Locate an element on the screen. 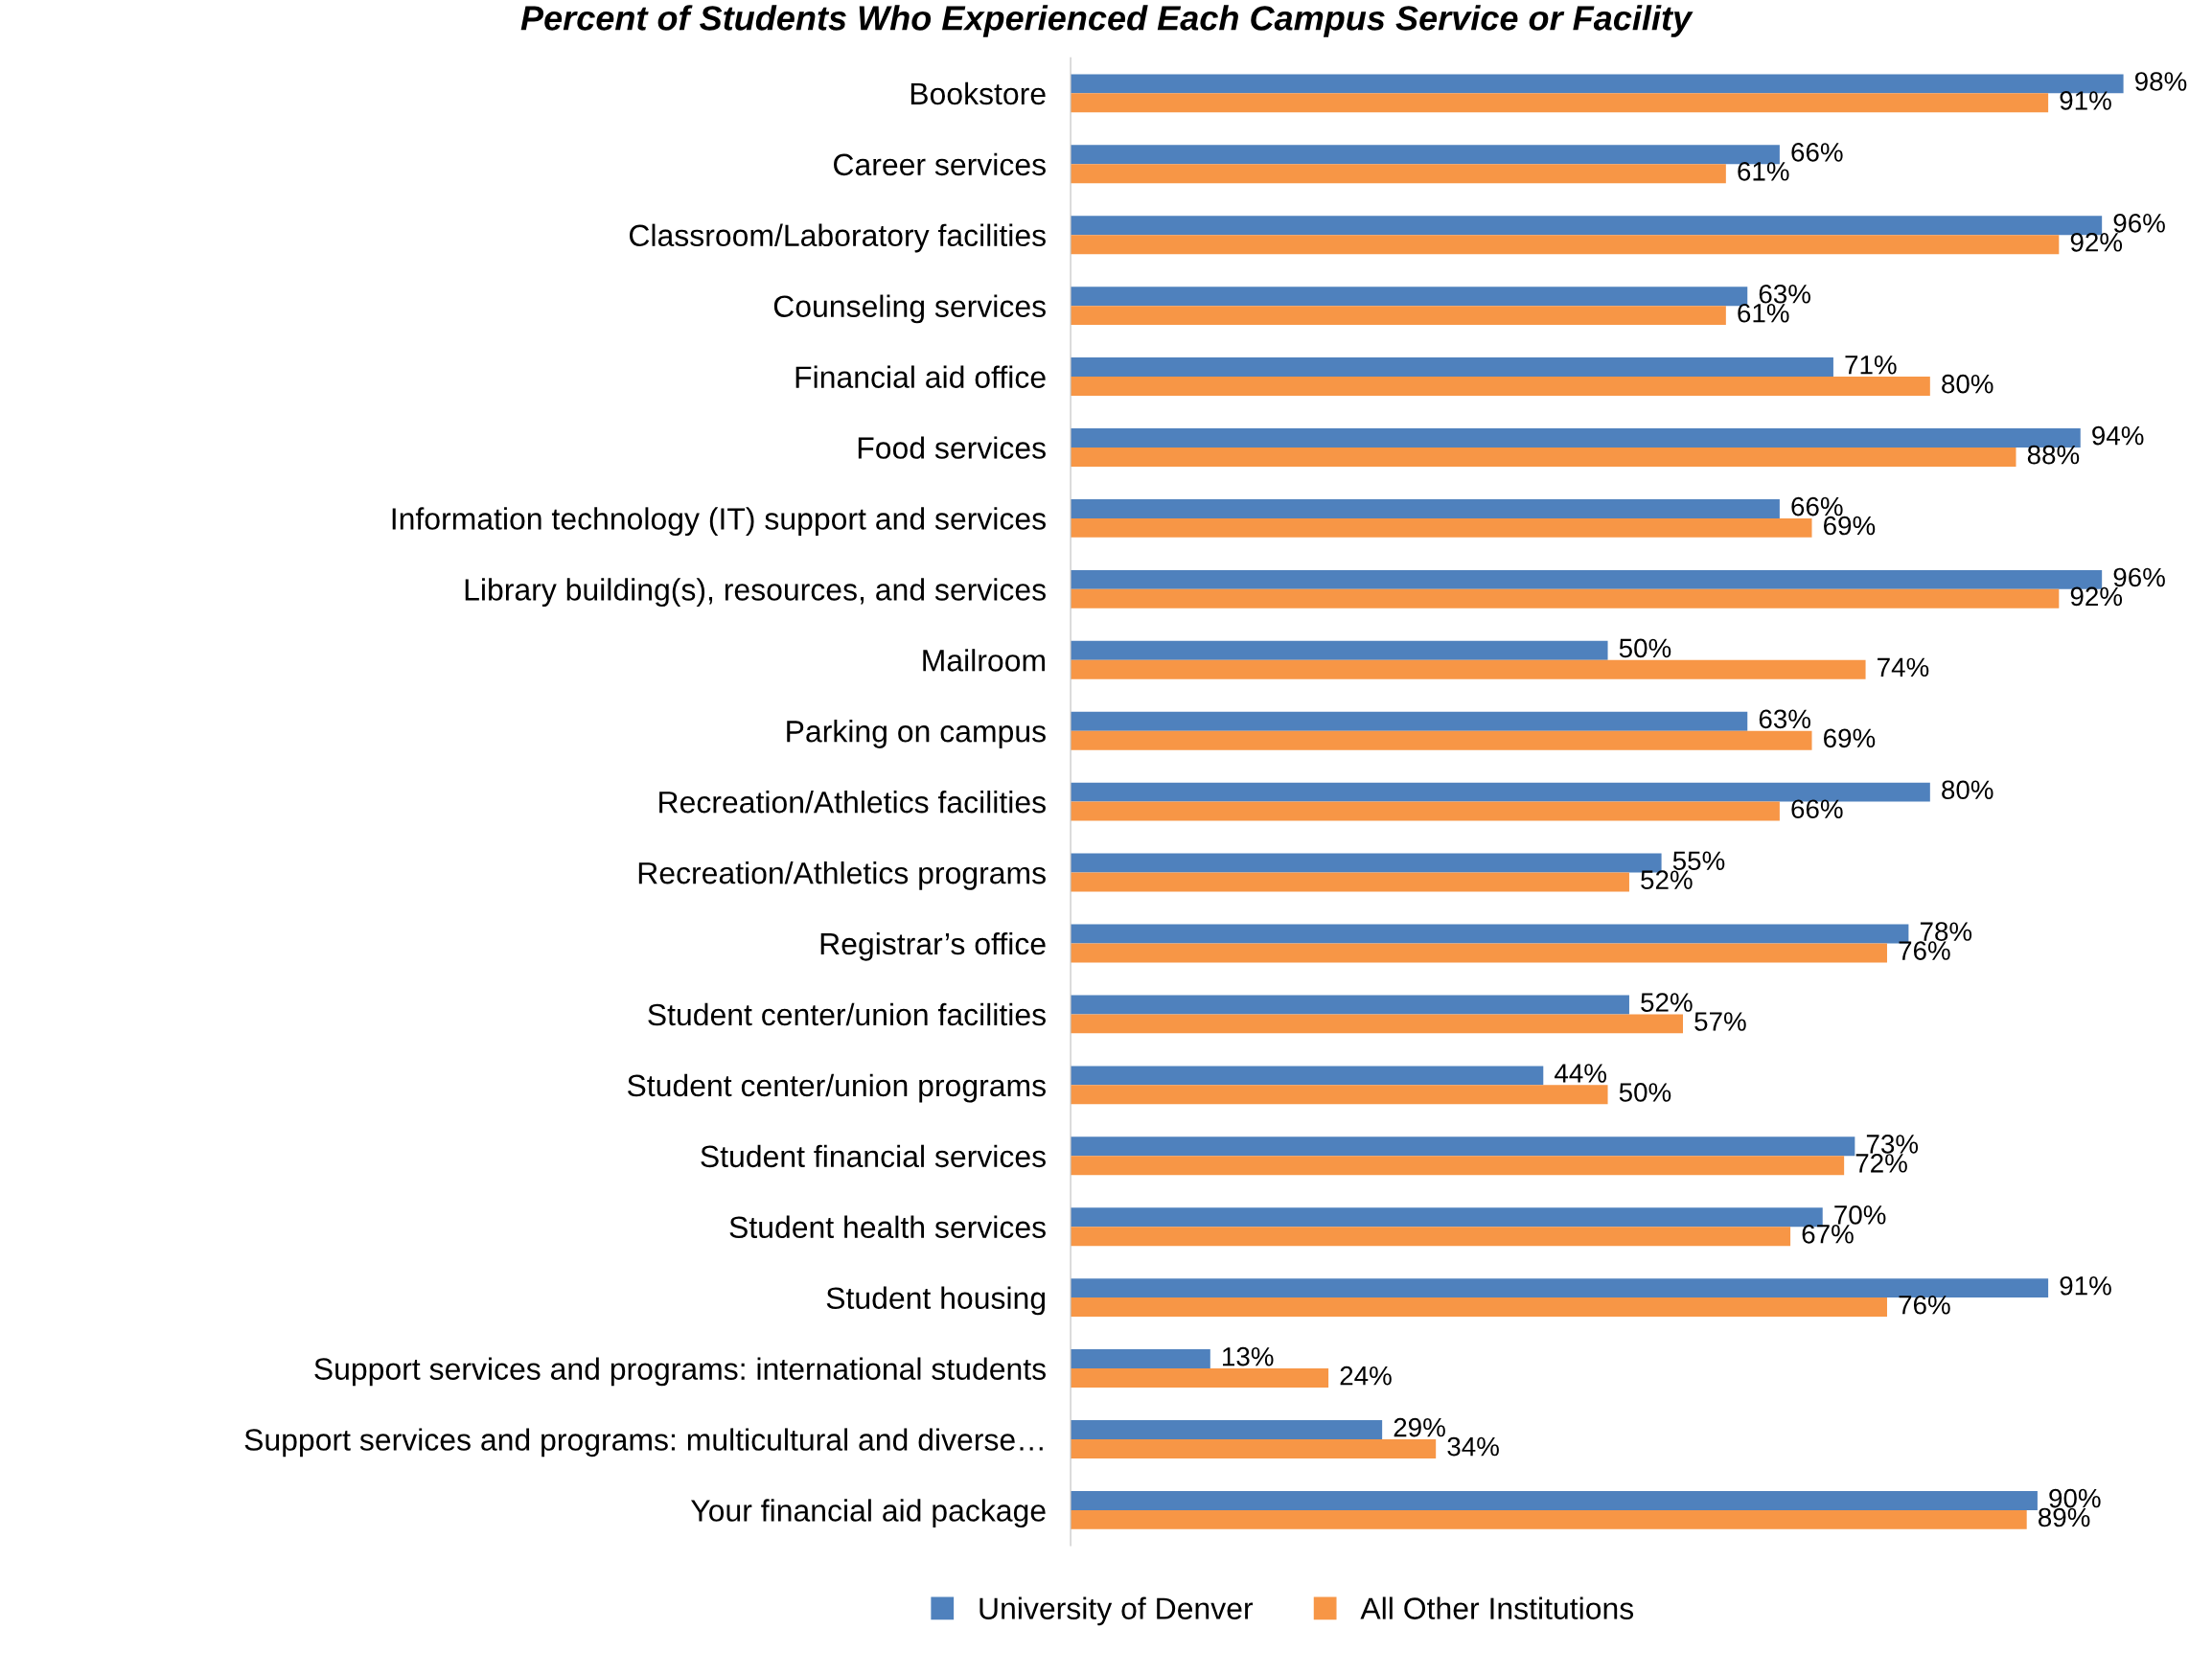 This screenshot has height=1653, width=2212. data-label: 13% is located at coordinates (1249, 1356).